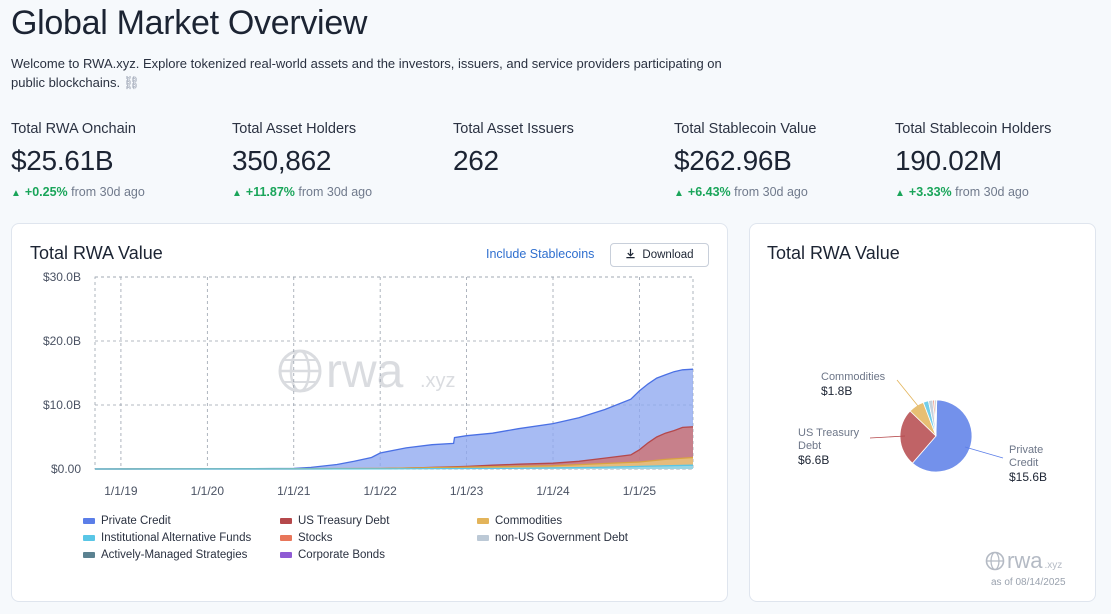 The height and width of the screenshot is (614, 1111). I want to click on stat-change: ▲ +3.33% from 30d ago, so click(1002, 192).